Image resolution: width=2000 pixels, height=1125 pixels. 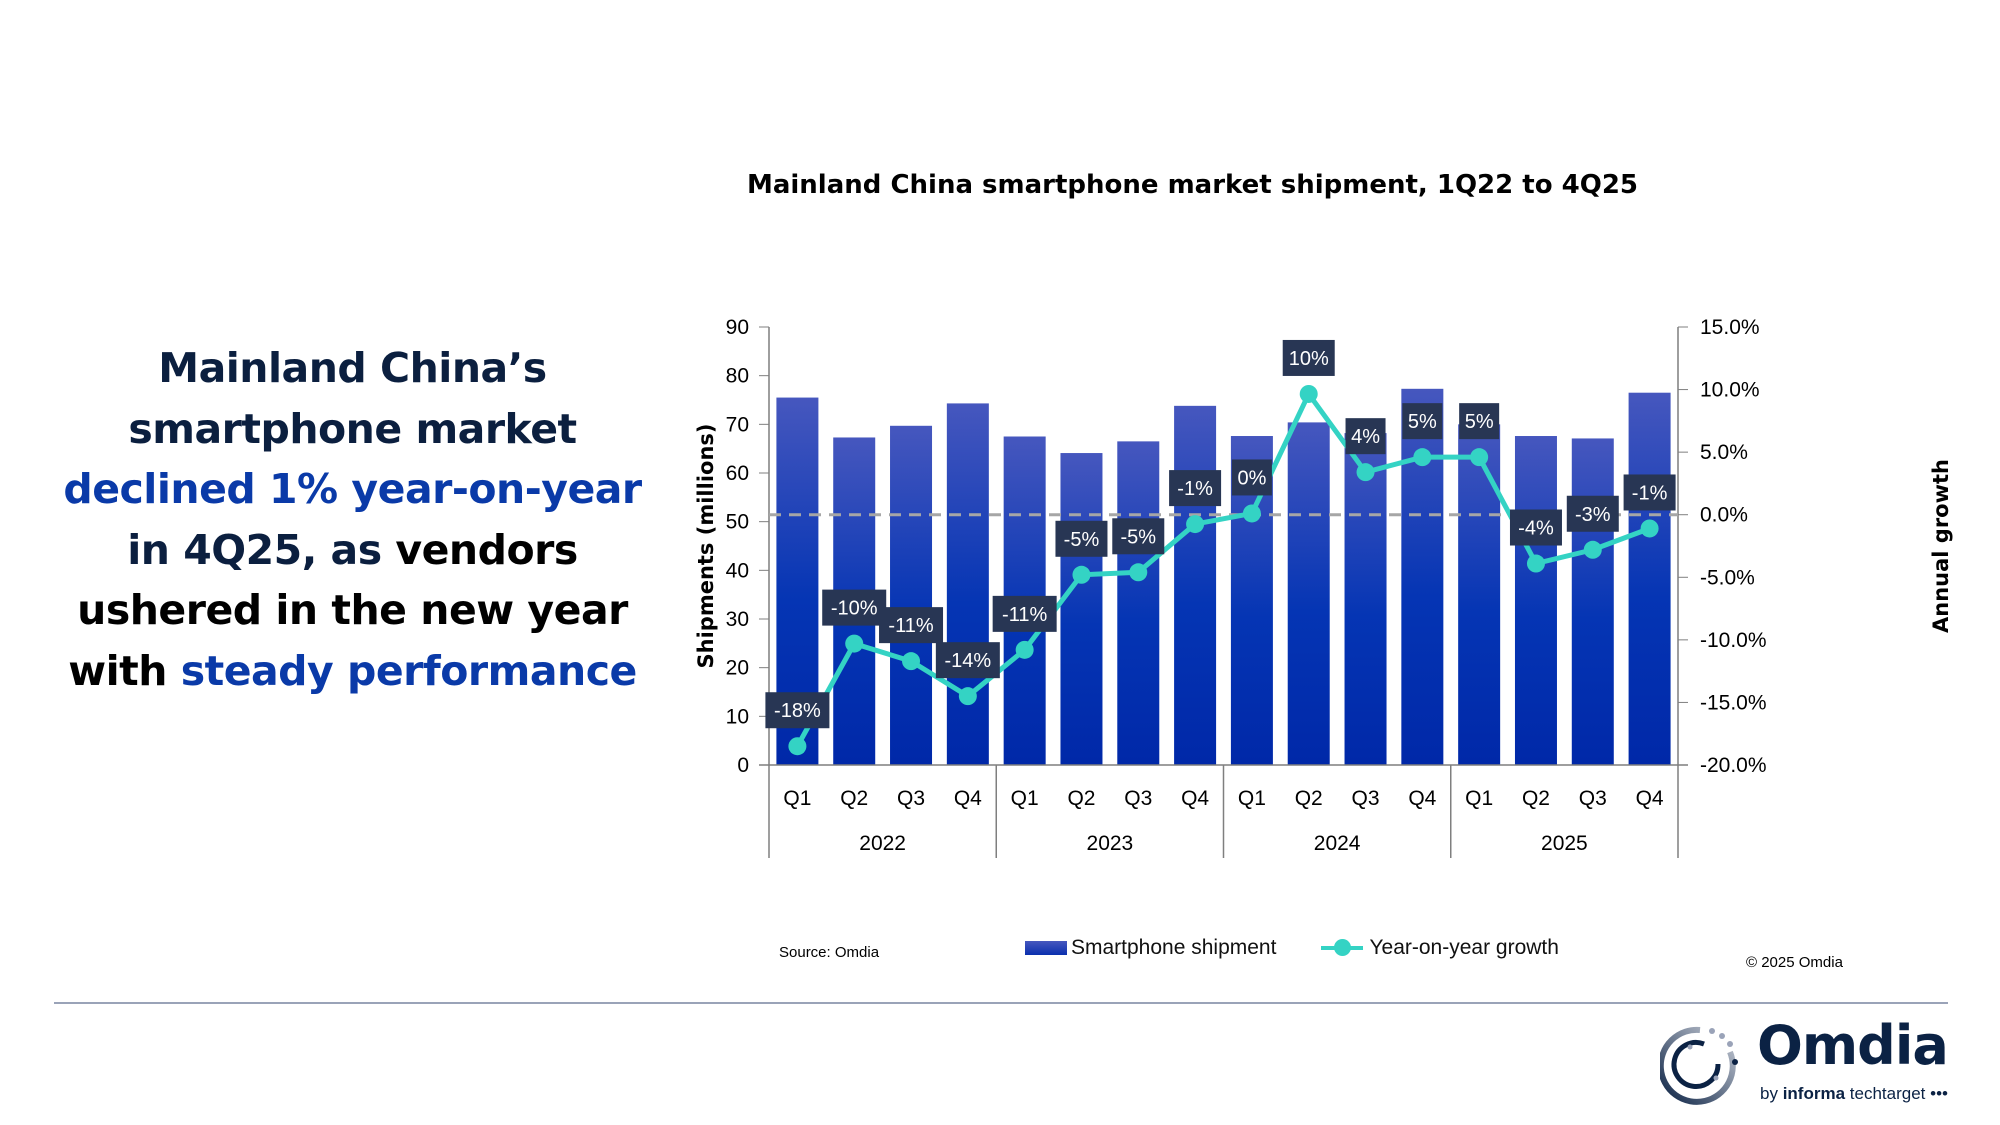 What do you see at coordinates (737, 376) in the screenshot?
I see `y-tick-label: 80` at bounding box center [737, 376].